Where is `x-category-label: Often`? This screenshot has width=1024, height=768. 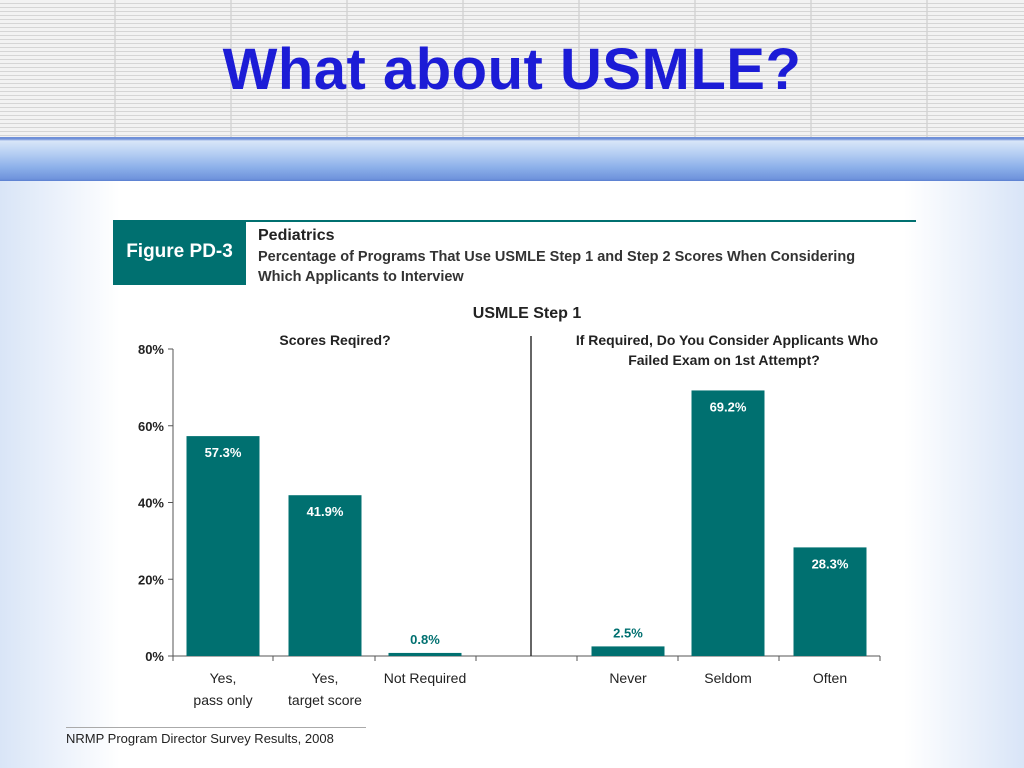 x-category-label: Often is located at coordinates (830, 678).